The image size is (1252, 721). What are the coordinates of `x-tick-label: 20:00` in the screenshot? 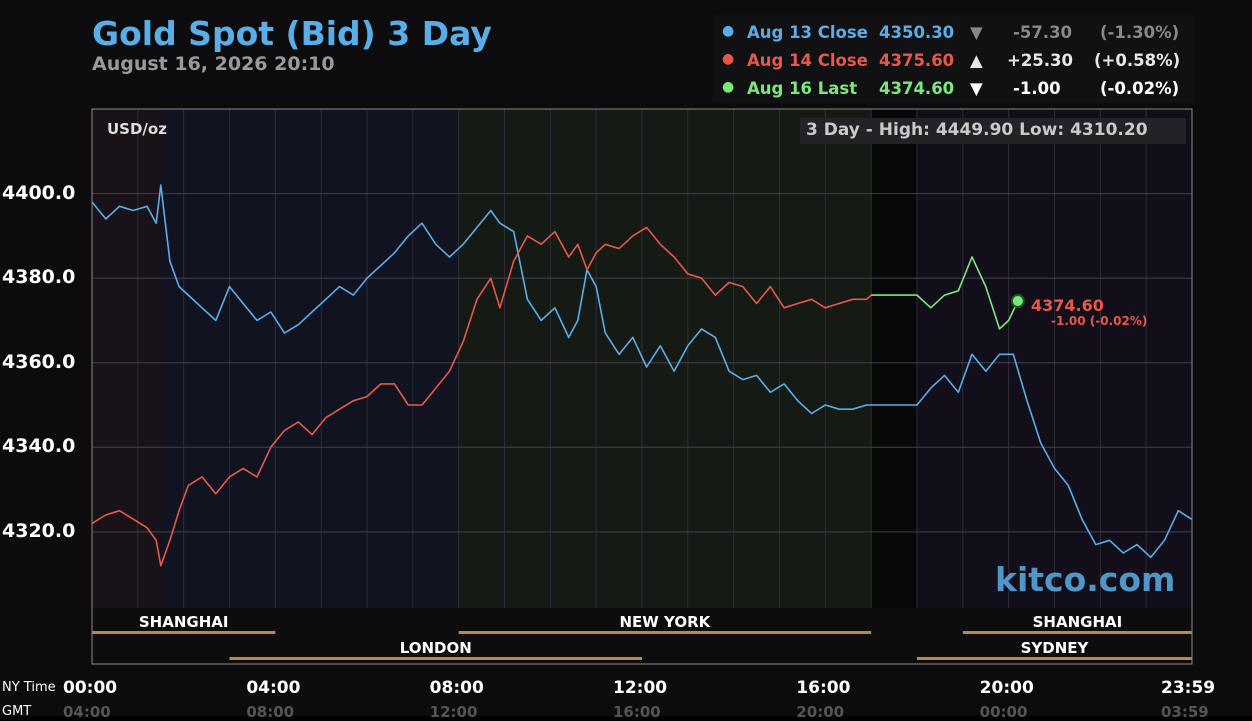 It's located at (1006, 688).